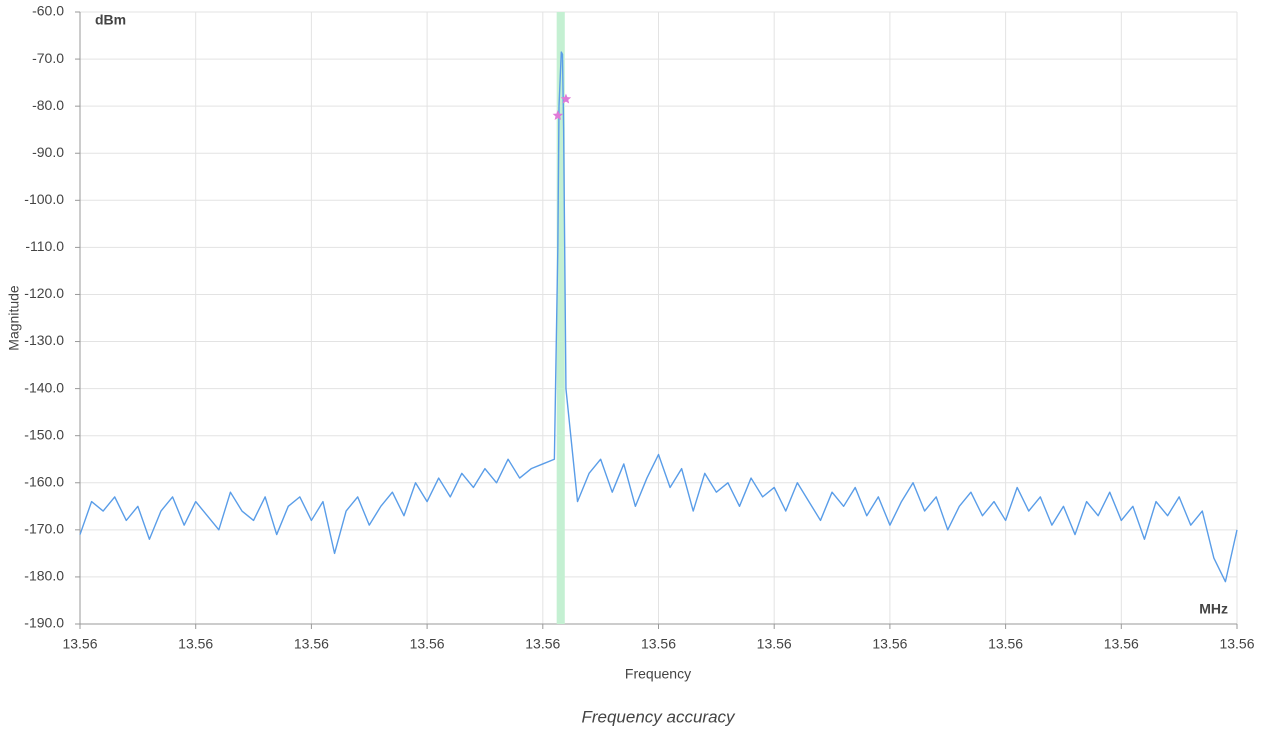  I want to click on y-tick-label: -60.0, so click(48, 11).